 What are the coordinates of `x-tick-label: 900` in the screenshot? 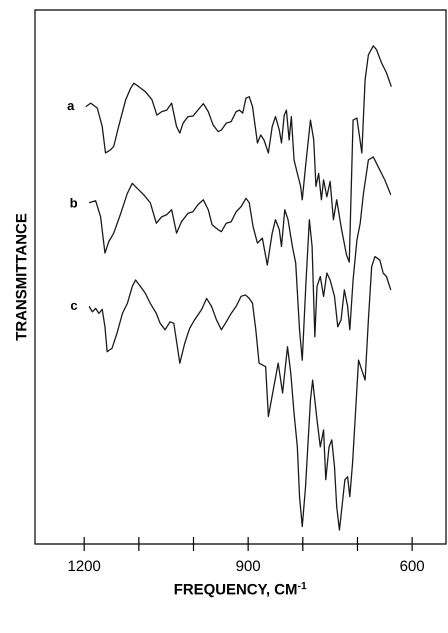 It's located at (248, 566).